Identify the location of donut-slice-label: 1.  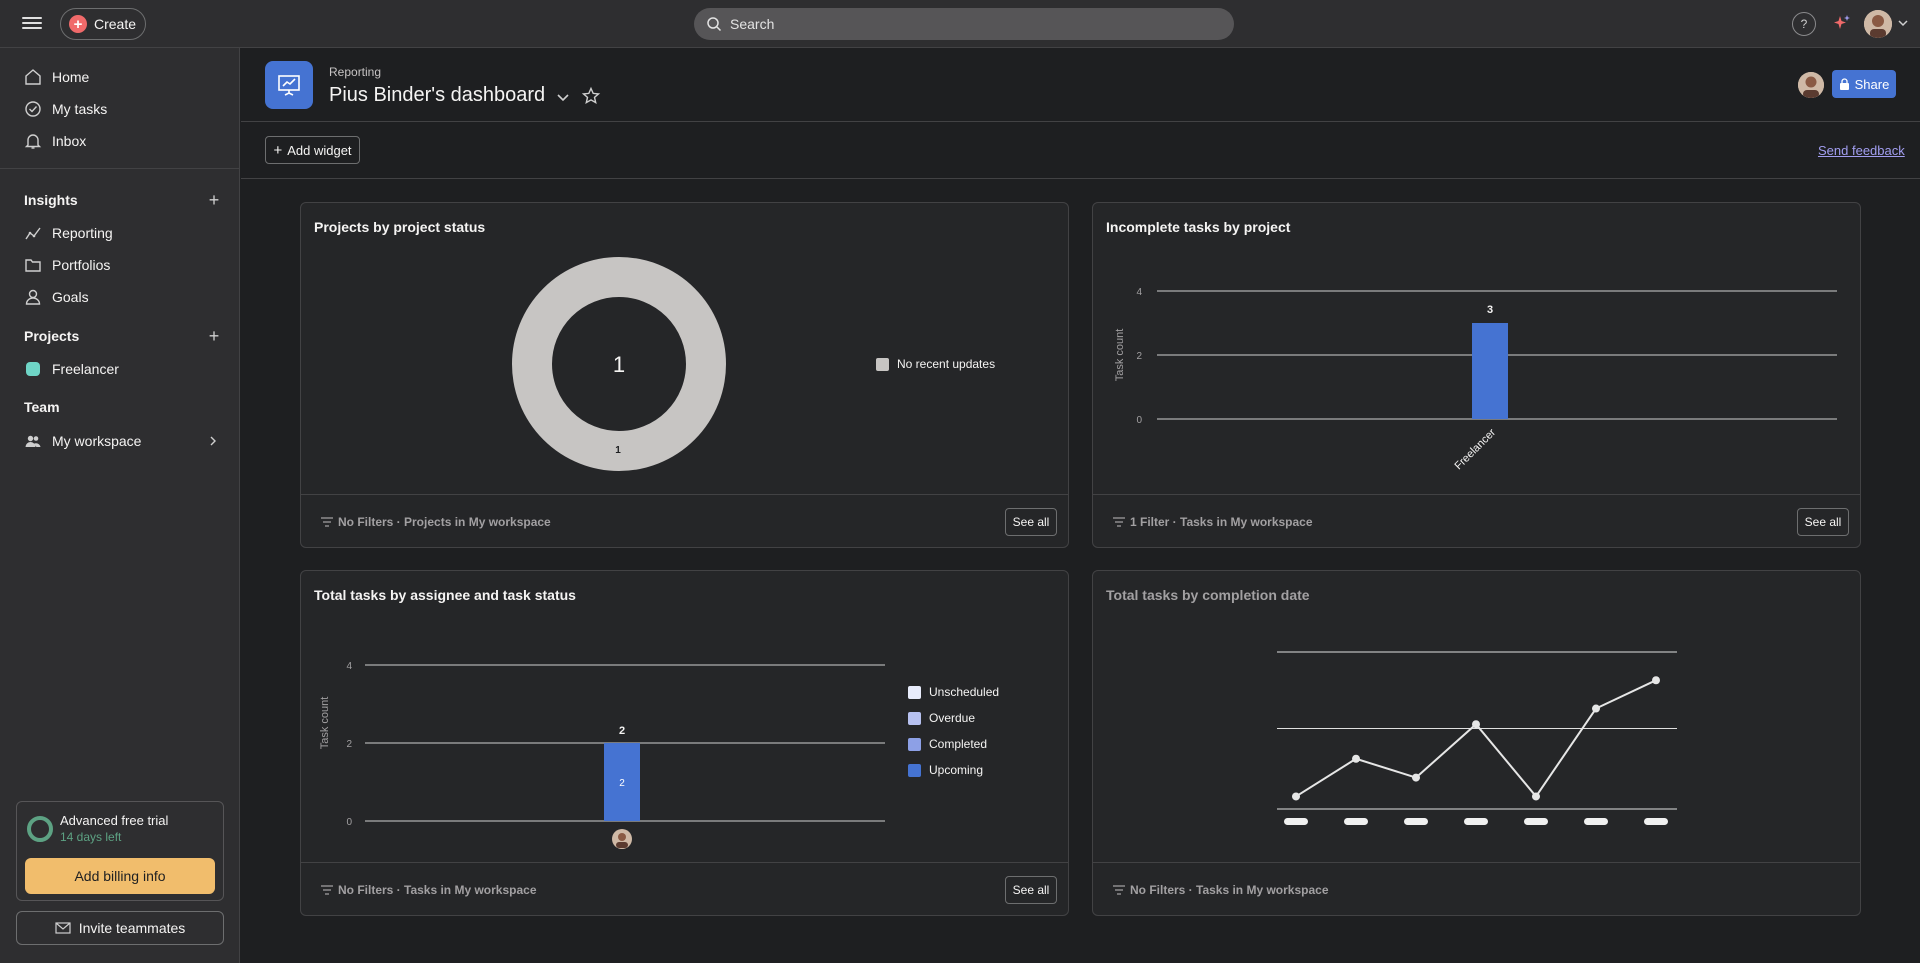
(618, 450).